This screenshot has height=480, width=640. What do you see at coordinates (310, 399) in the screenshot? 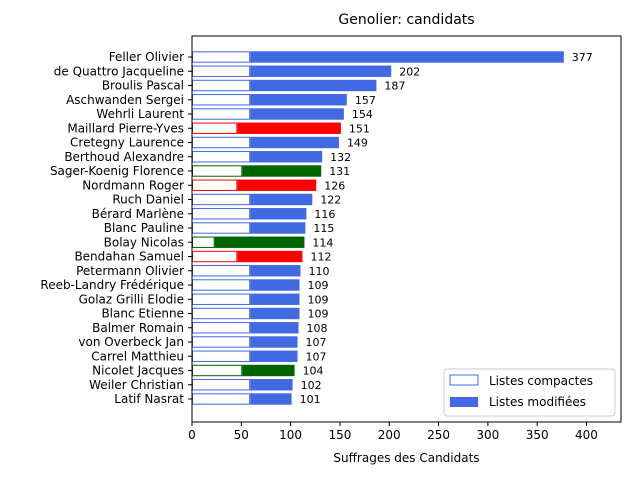
I see `bar-value-label: 101` at bounding box center [310, 399].